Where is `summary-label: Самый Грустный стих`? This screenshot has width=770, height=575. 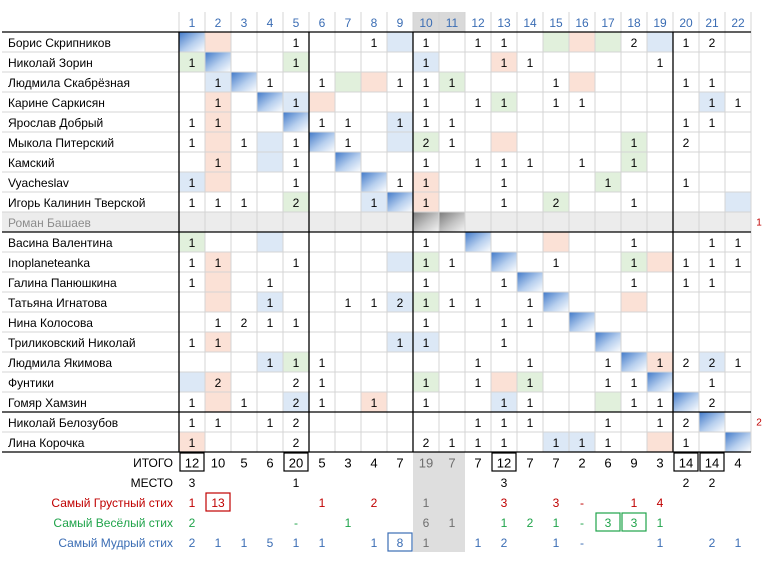
summary-label: Самый Грустный стих is located at coordinates (112, 503).